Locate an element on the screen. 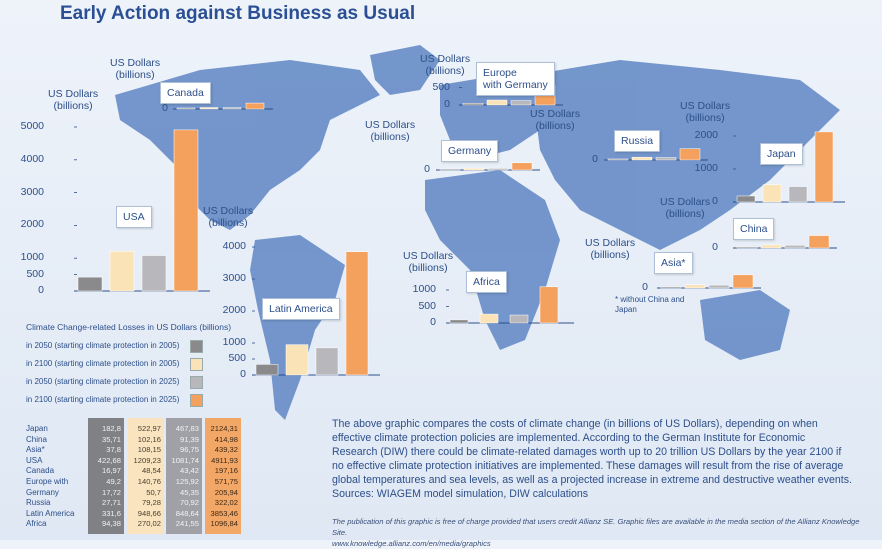 The image size is (882, 549). table-cell: 414,98 is located at coordinates (226, 439).